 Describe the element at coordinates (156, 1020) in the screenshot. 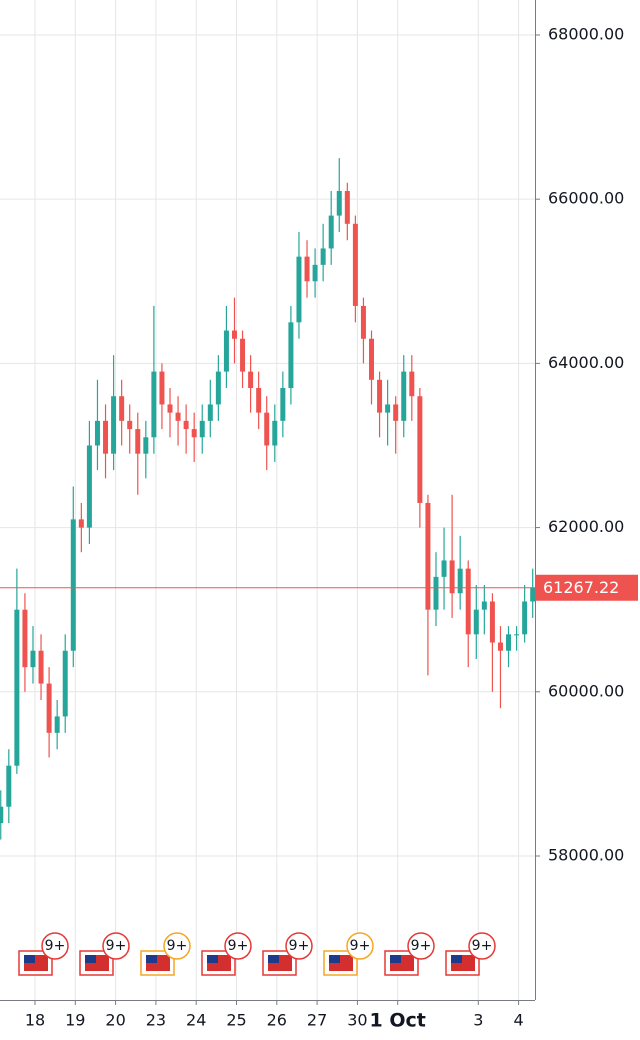

I see `x-tick-label: 23` at that location.